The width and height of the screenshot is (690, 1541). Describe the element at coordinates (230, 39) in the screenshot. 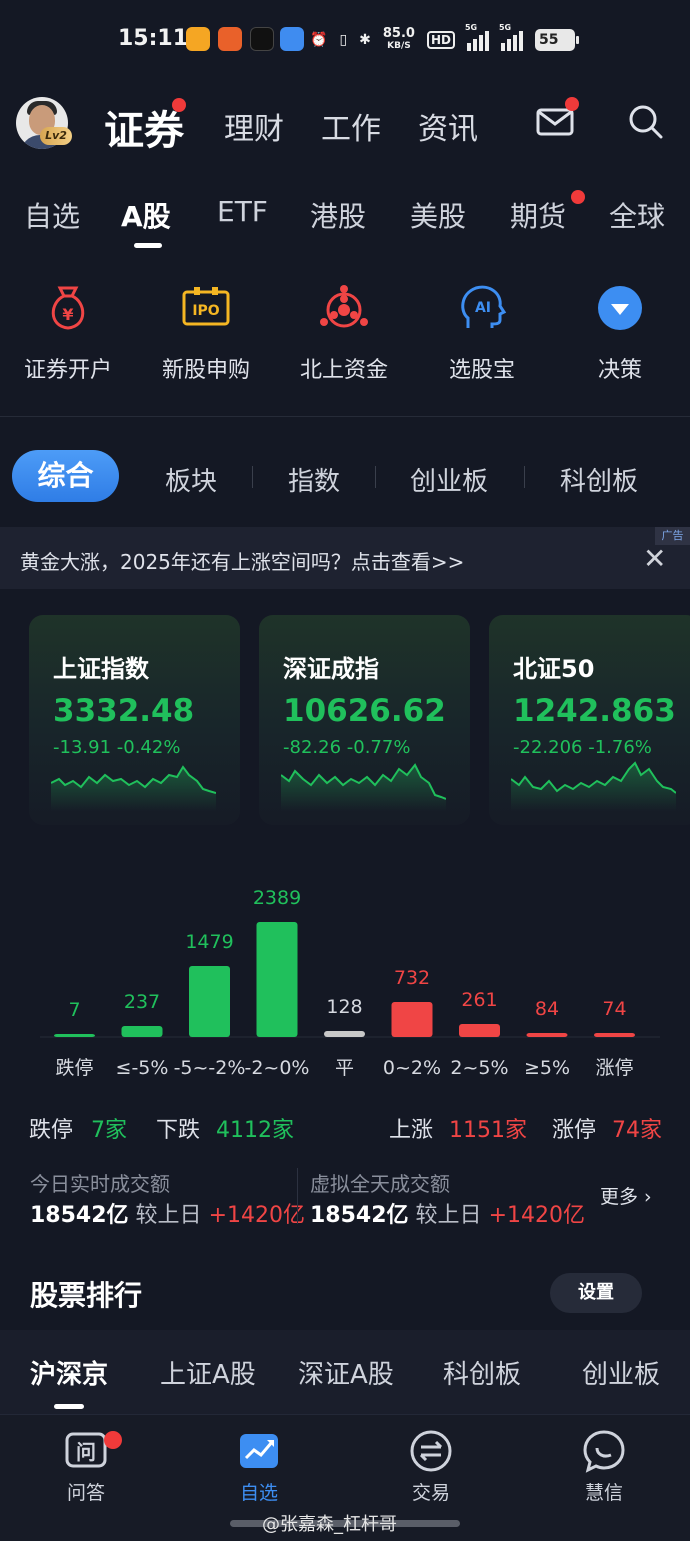

I see `news-app-icon` at that location.